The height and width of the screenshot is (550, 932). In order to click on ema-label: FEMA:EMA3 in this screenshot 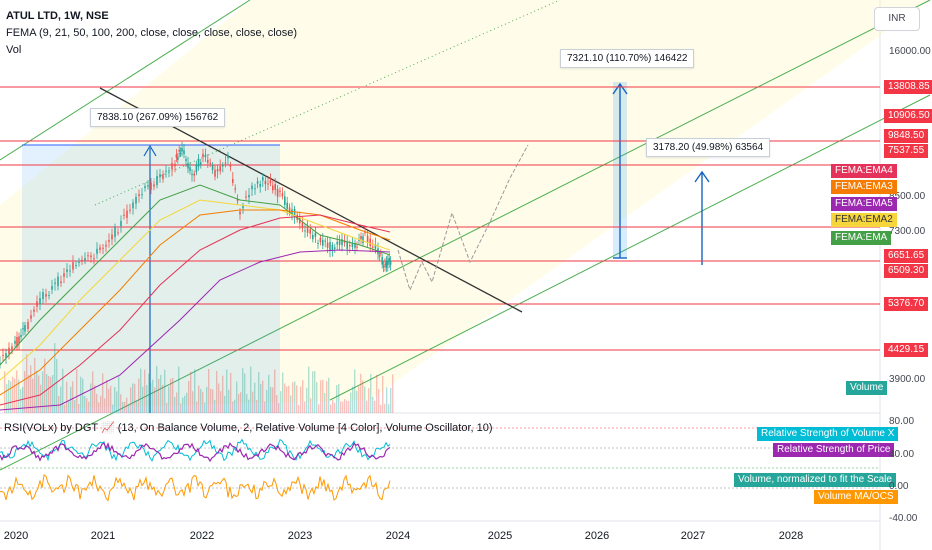, I will do `click(864, 187)`.